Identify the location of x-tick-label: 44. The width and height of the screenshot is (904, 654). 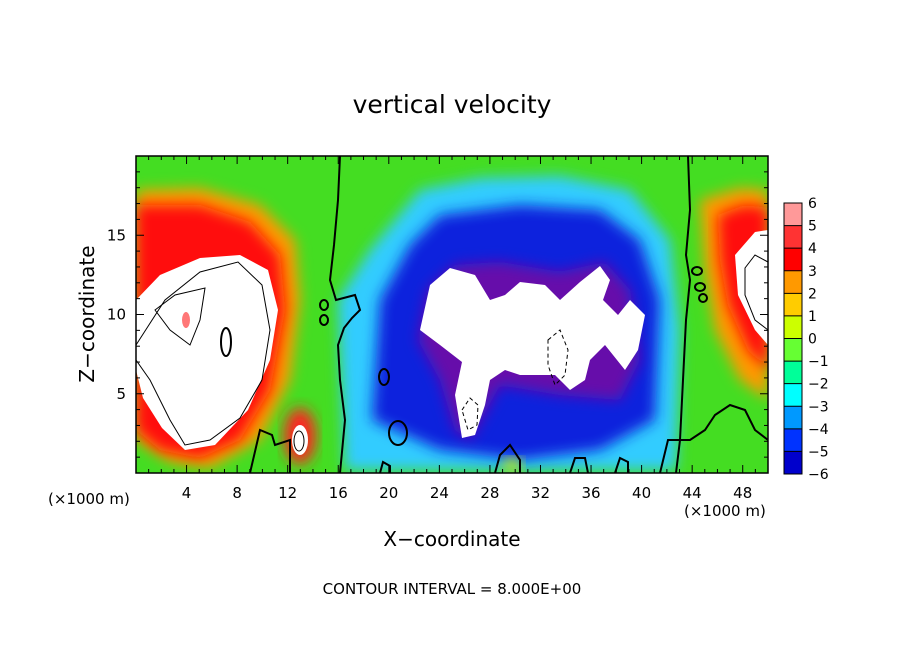
(692, 493).